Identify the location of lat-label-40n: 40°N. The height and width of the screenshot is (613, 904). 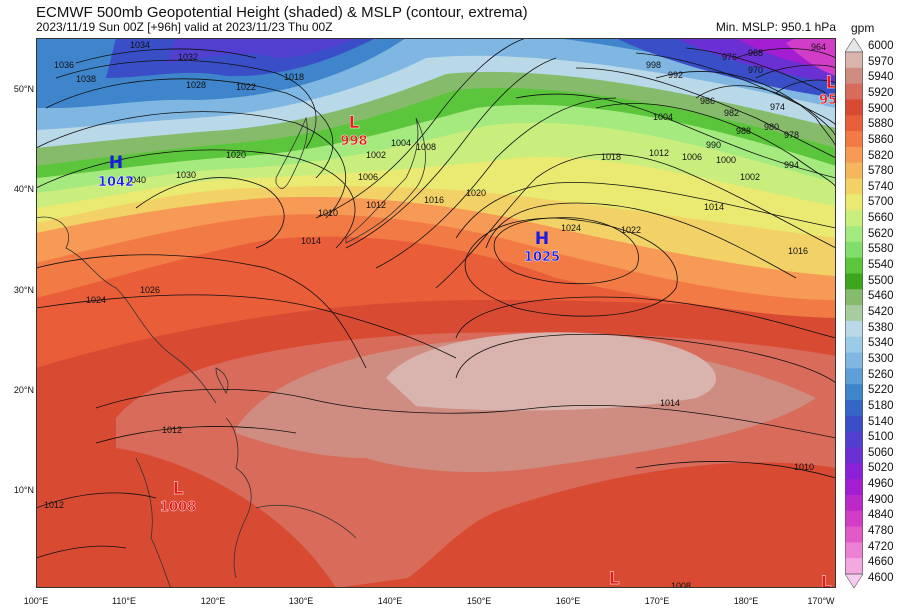
(23, 189).